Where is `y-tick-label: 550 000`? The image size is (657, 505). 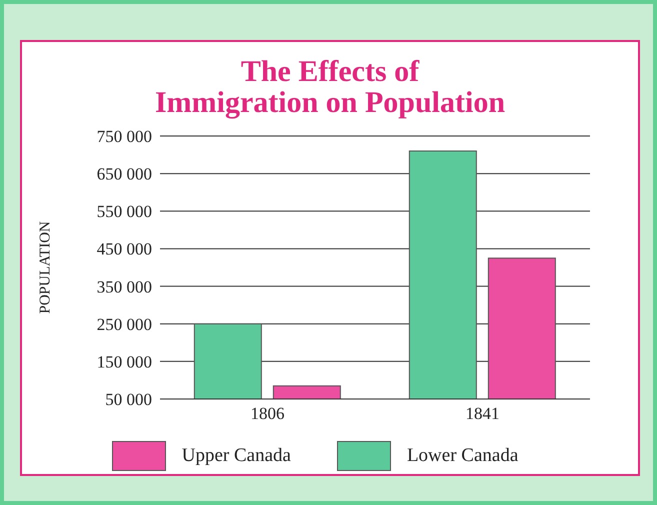
y-tick-label: 550 000 is located at coordinates (124, 212).